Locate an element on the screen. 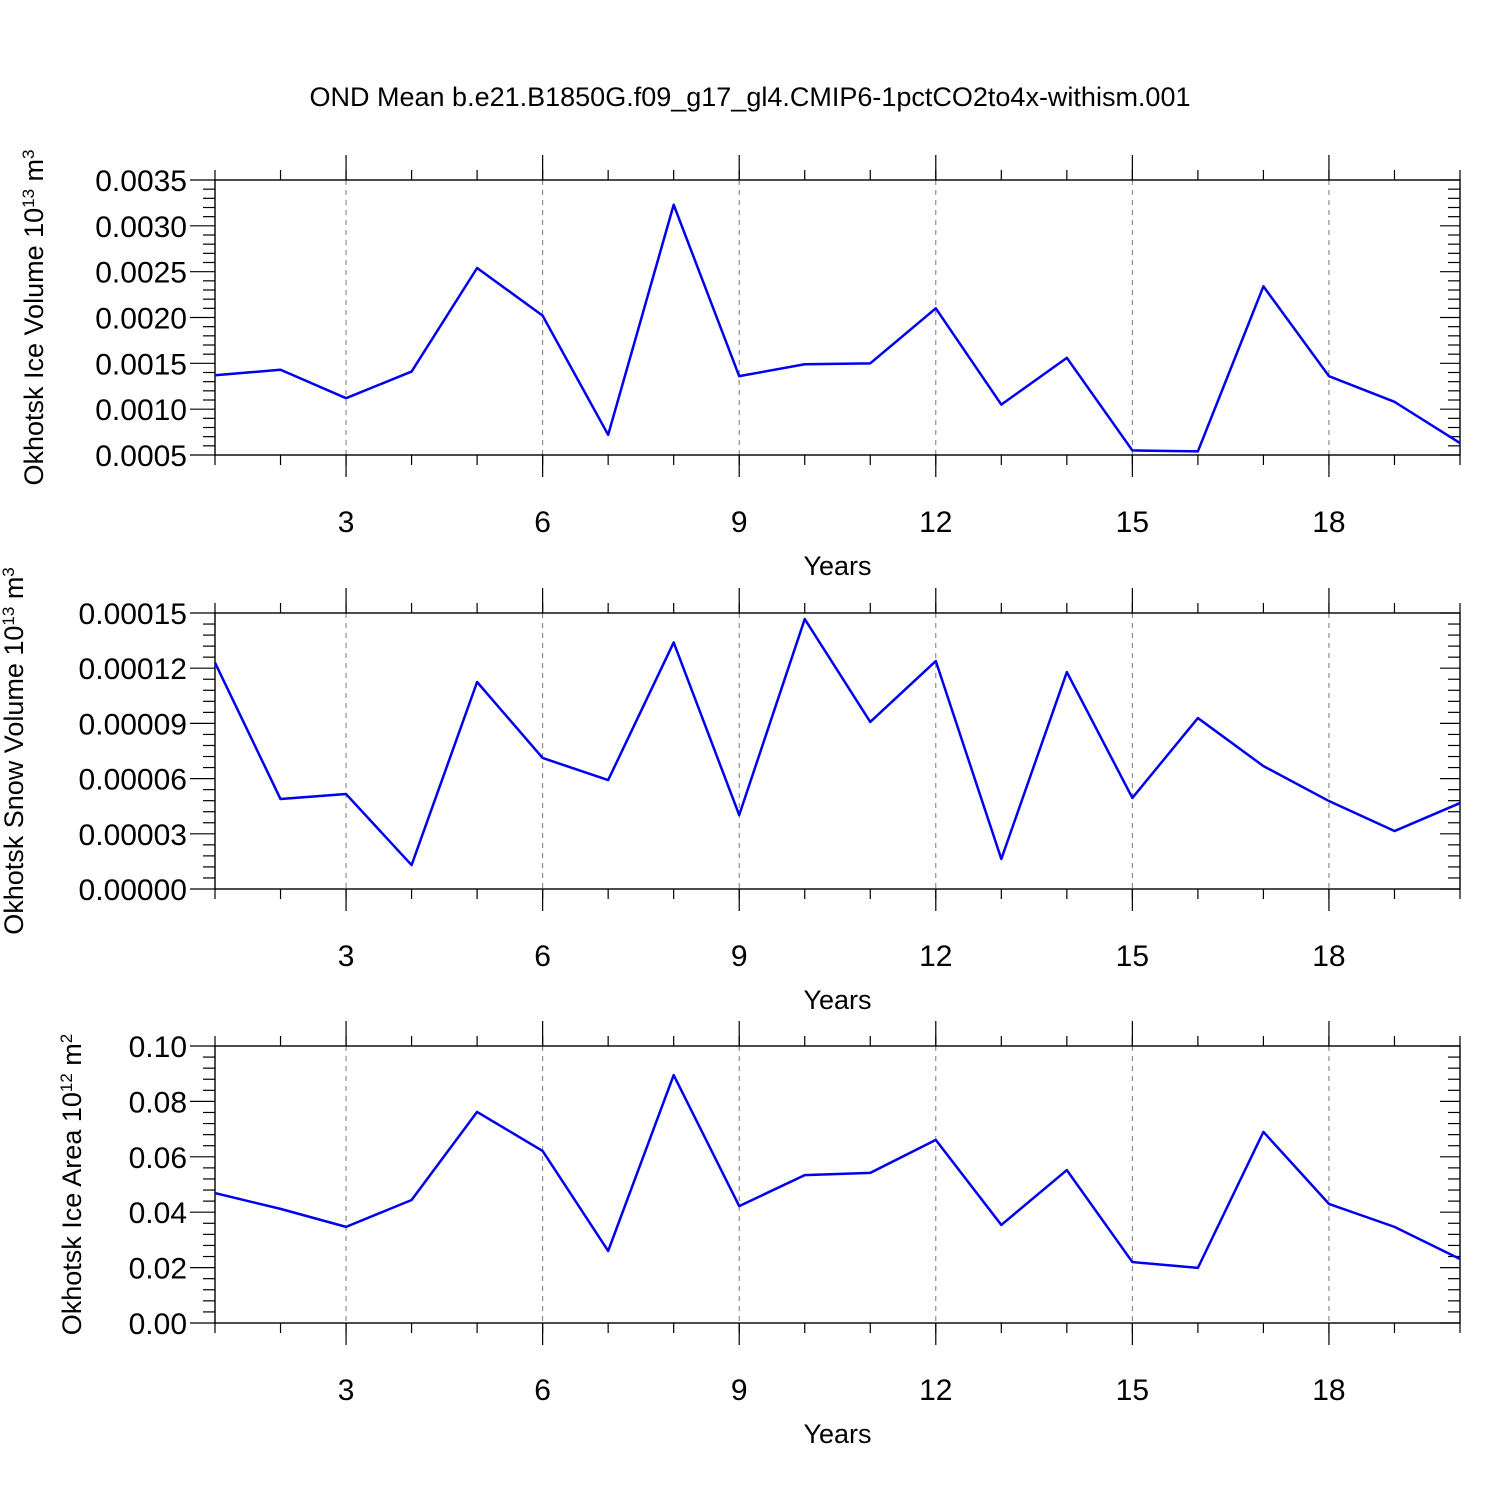 This screenshot has width=1500, height=1500. y-tick-label: 0.00012 is located at coordinates (133, 669).